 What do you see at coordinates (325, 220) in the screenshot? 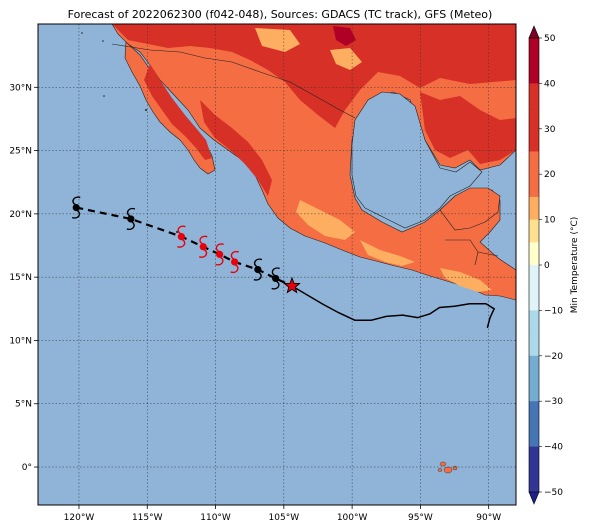
I see `land-cool-plateau` at bounding box center [325, 220].